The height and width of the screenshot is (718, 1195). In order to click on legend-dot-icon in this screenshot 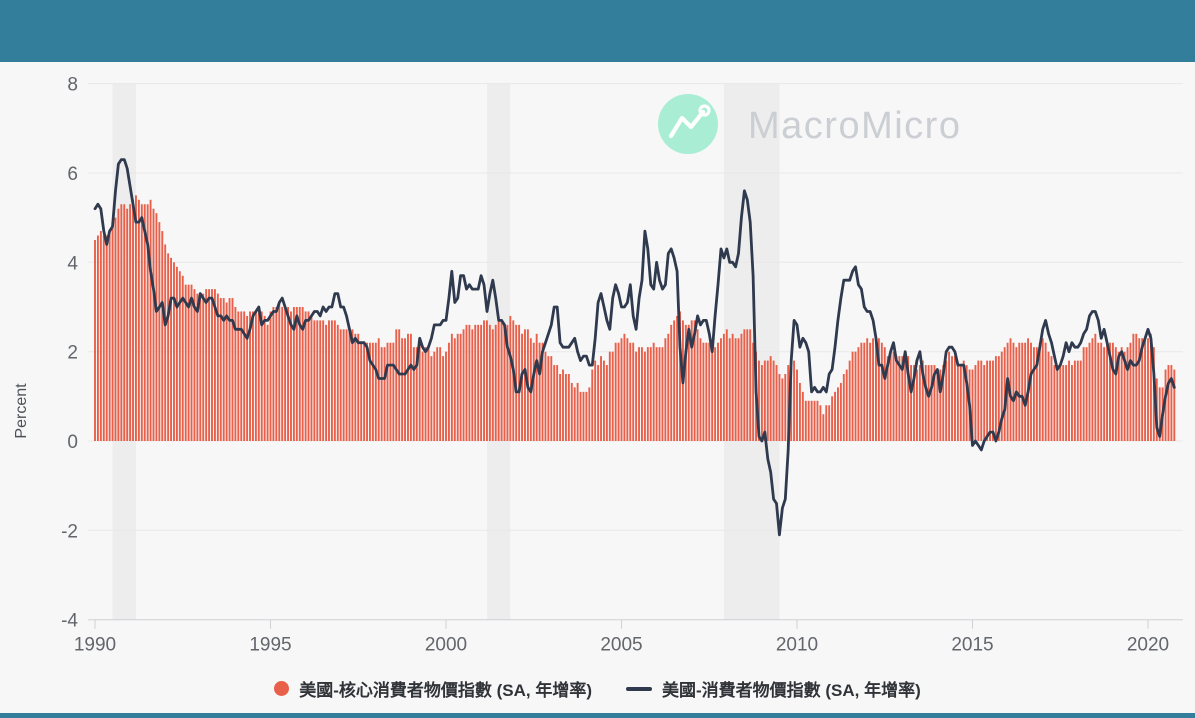, I will do `click(282, 688)`.